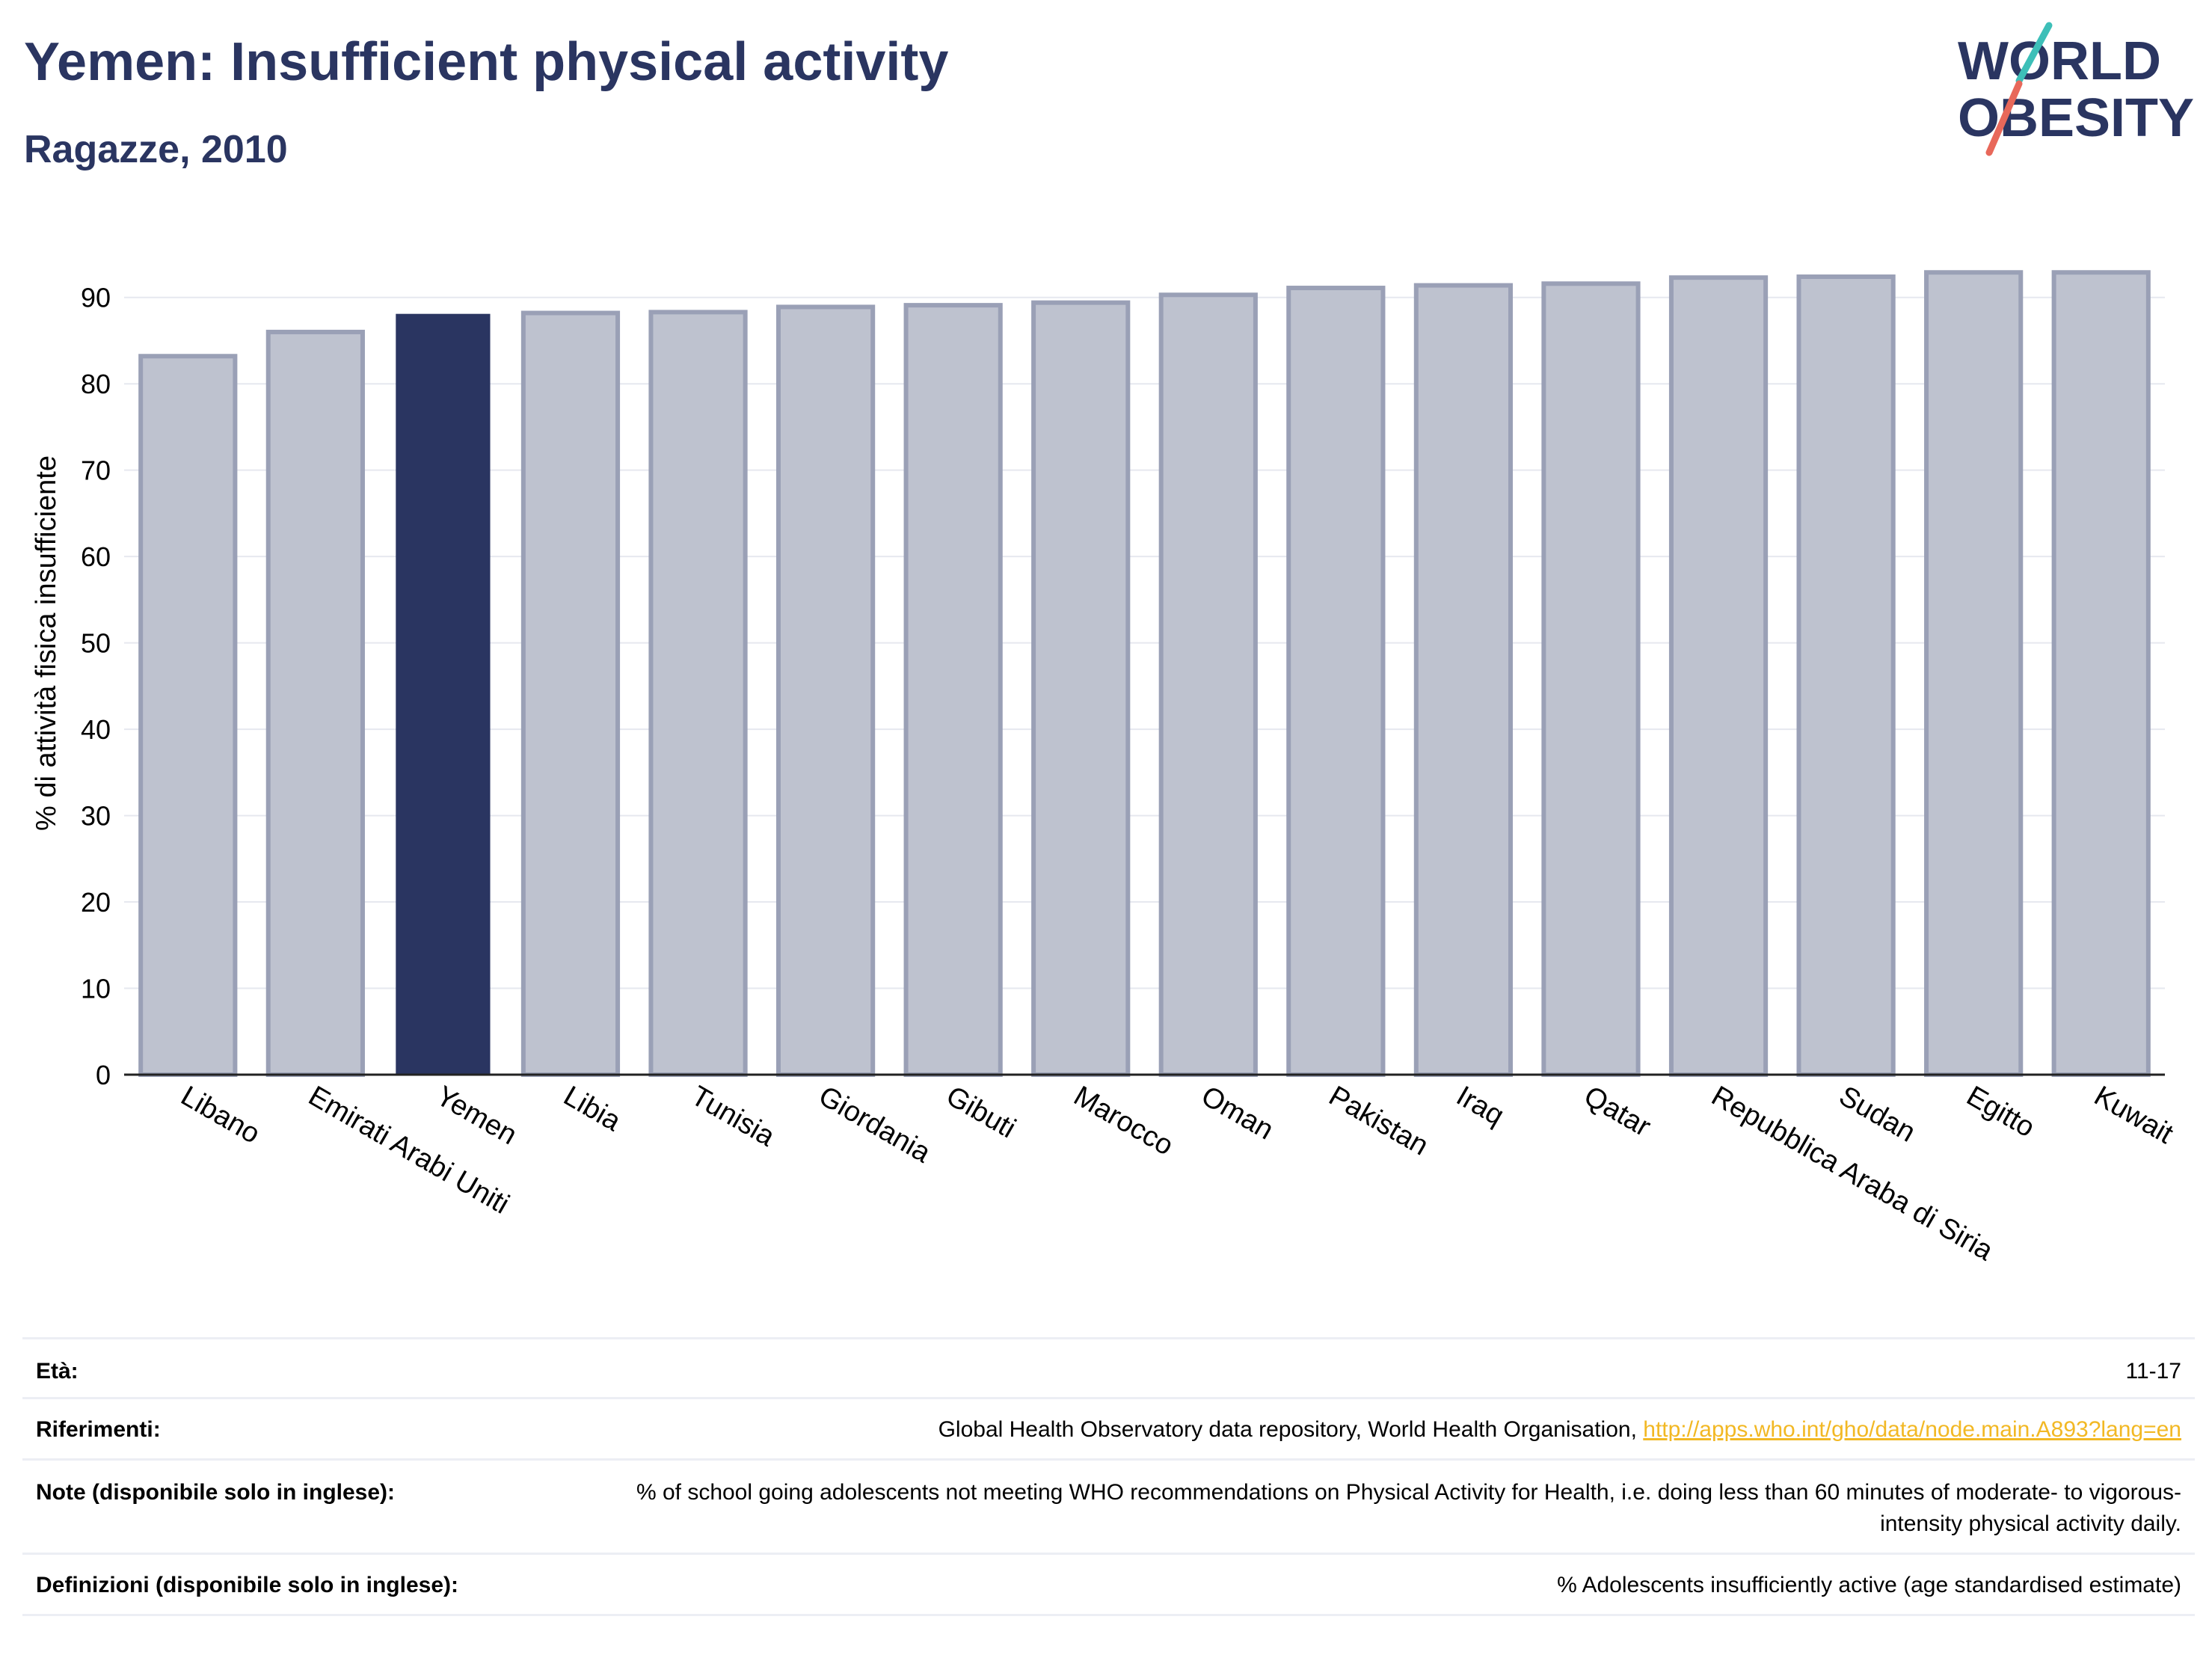 The width and height of the screenshot is (2212, 1655). What do you see at coordinates (476, 1115) in the screenshot?
I see `x-tick-label-yemen: Yemen` at bounding box center [476, 1115].